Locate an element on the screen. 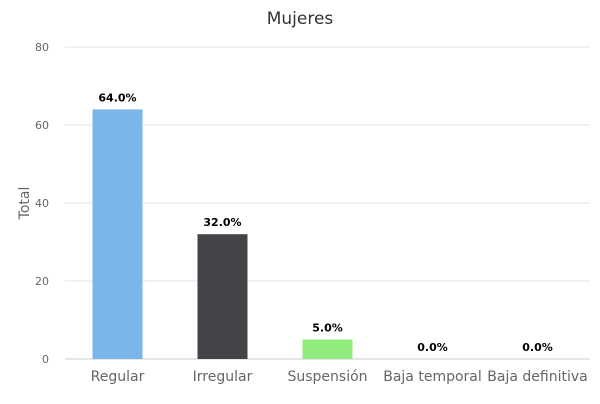  x-tick-label: Baja temporal is located at coordinates (432, 377).